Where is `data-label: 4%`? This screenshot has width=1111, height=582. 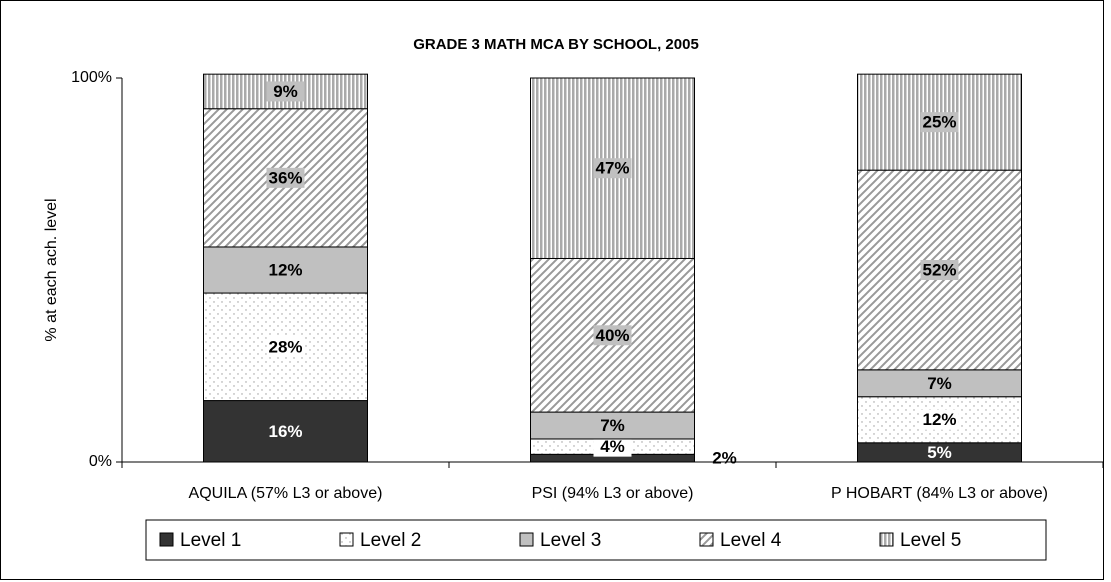
data-label: 4% is located at coordinates (612, 446).